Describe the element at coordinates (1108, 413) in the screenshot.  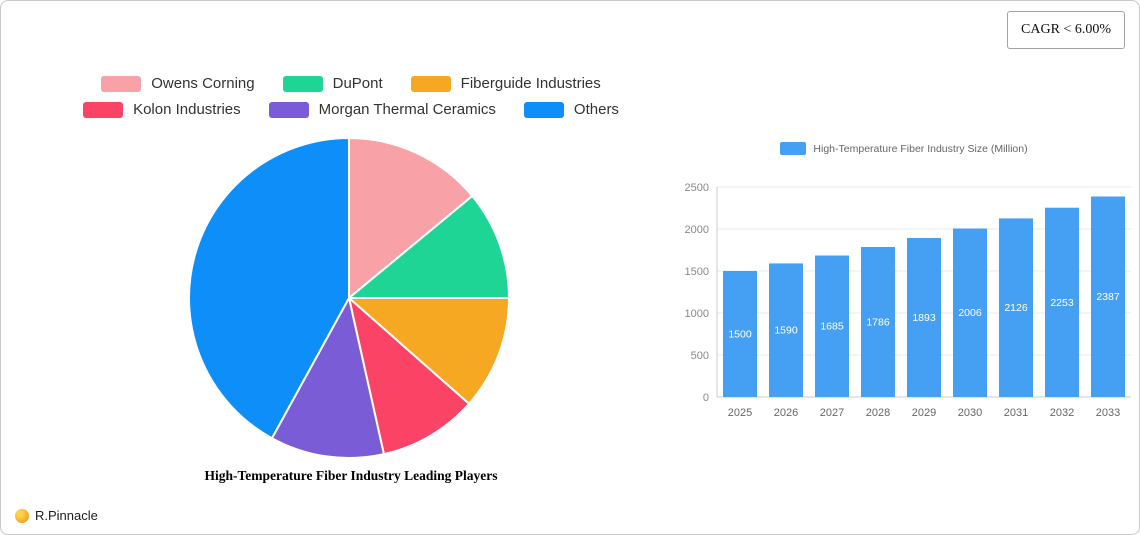
I see `x-tick-label: 2033` at that location.